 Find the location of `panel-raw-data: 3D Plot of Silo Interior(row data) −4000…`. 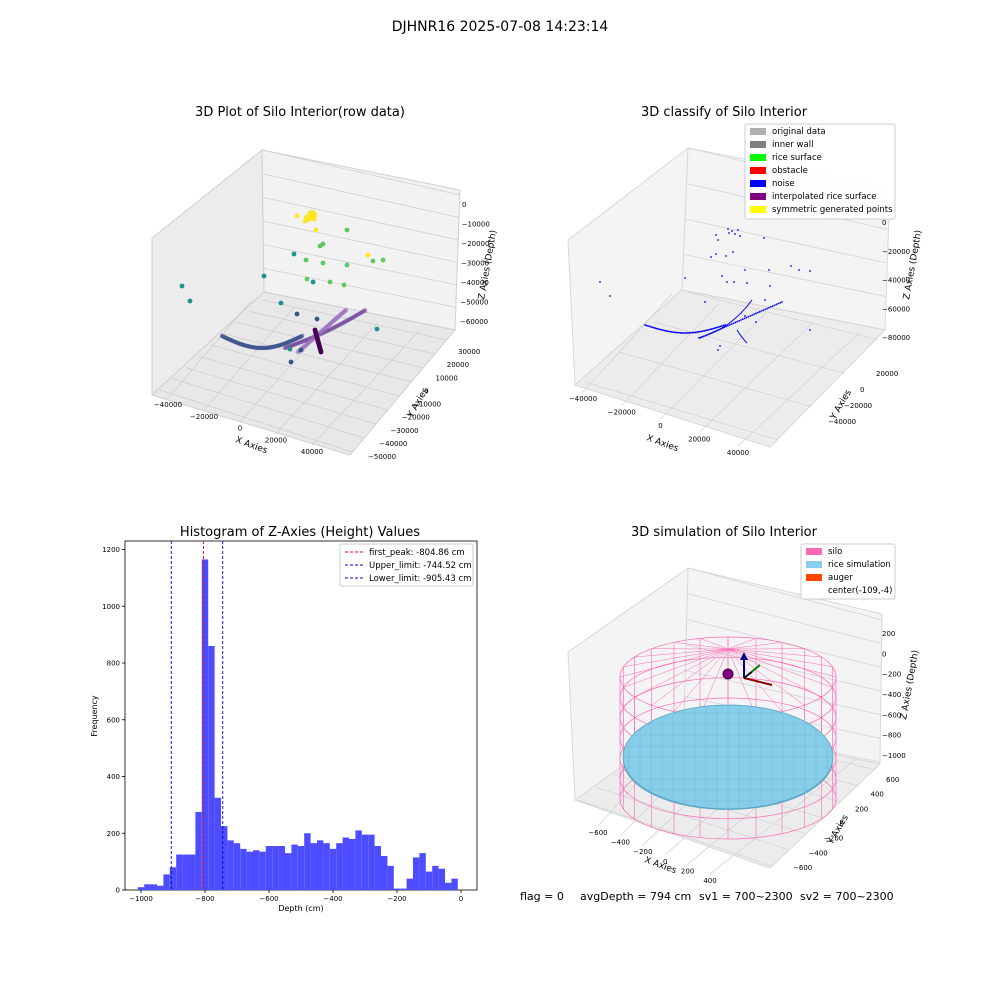

panel-raw-data: 3D Plot of Silo Interior(row data) −4000… is located at coordinates (325, 283).